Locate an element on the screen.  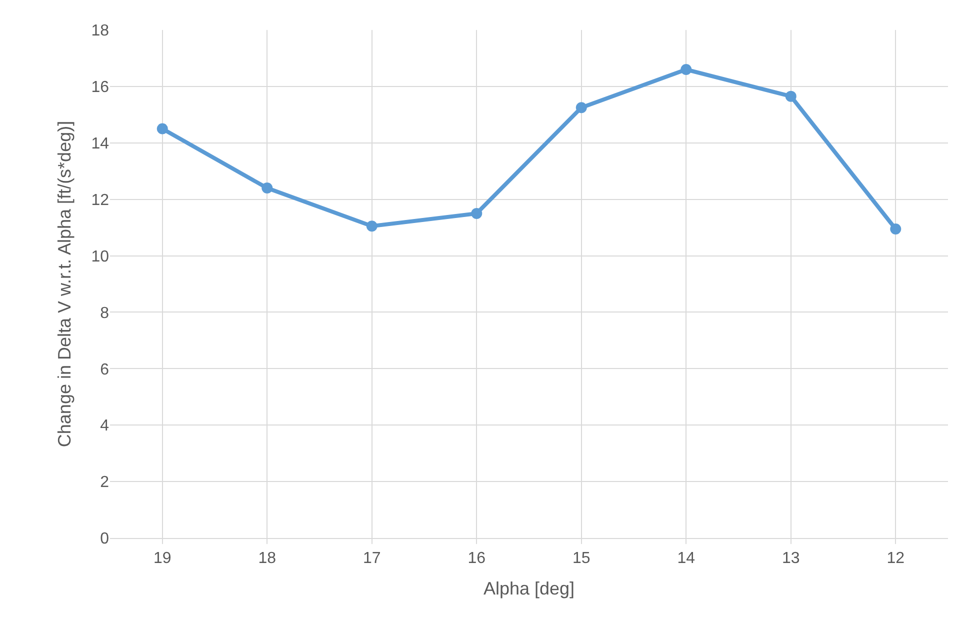
x-tick-label: 19 is located at coordinates (162, 559).